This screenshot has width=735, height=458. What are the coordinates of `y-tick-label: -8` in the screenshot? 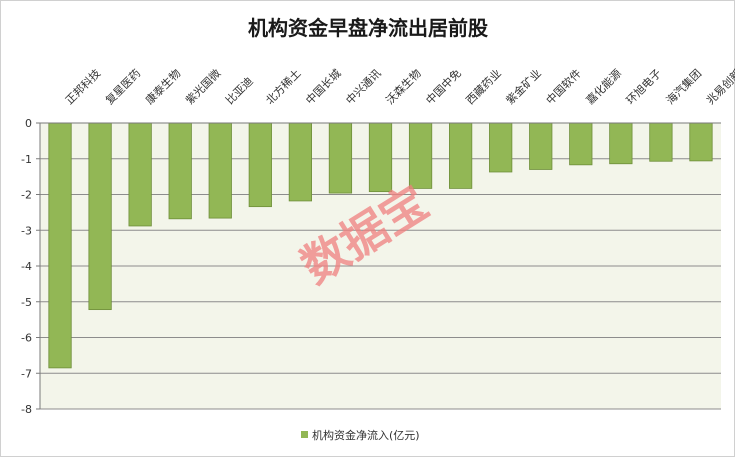 It's located at (26, 409).